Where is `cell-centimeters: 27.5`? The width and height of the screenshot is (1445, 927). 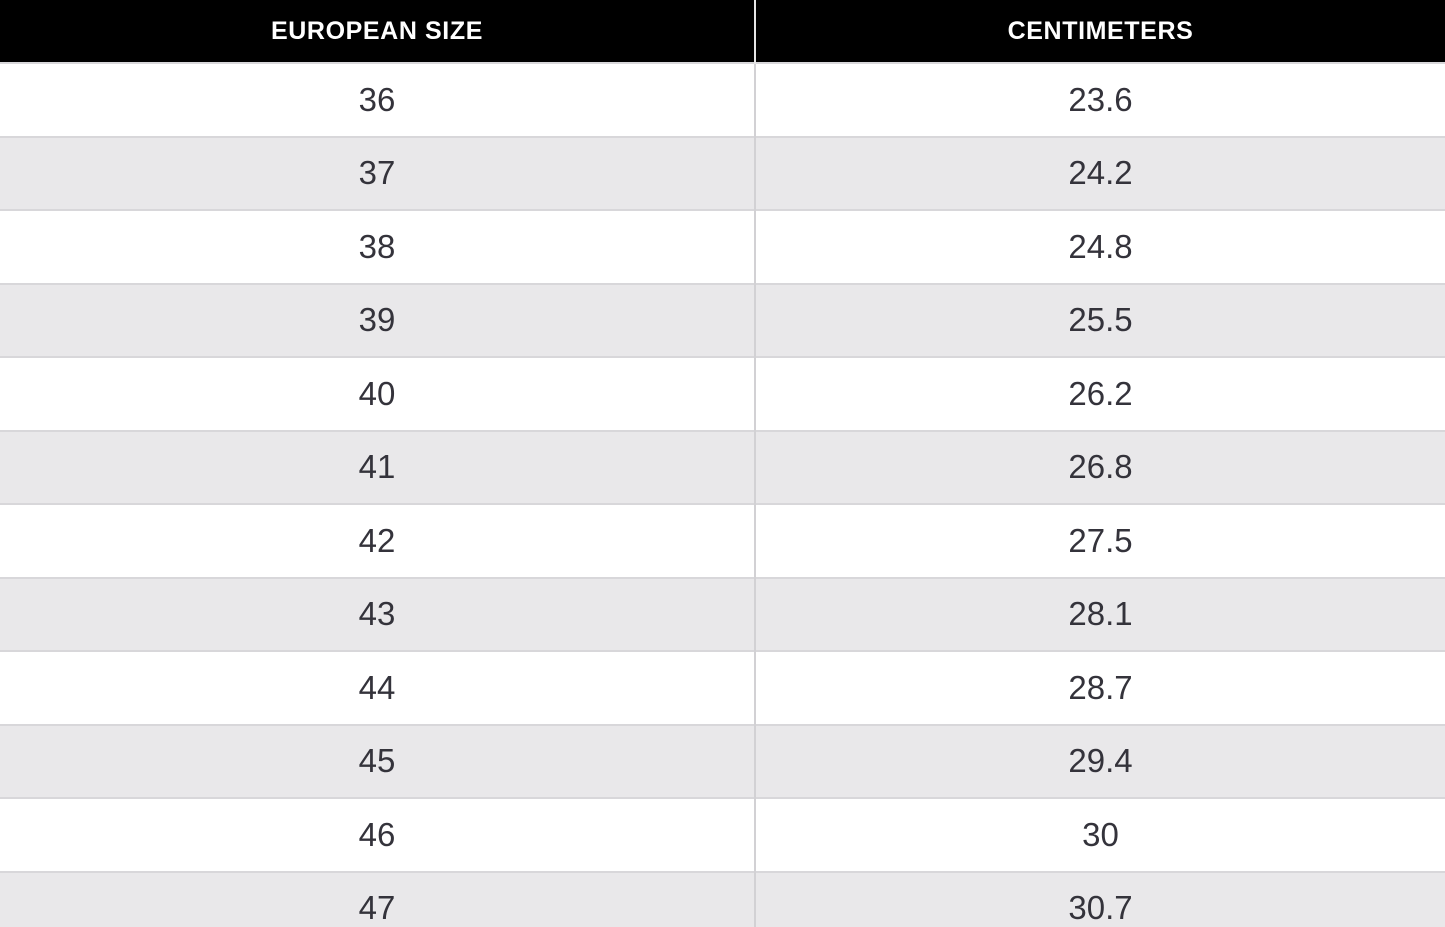 cell-centimeters: 27.5 is located at coordinates (1100, 540).